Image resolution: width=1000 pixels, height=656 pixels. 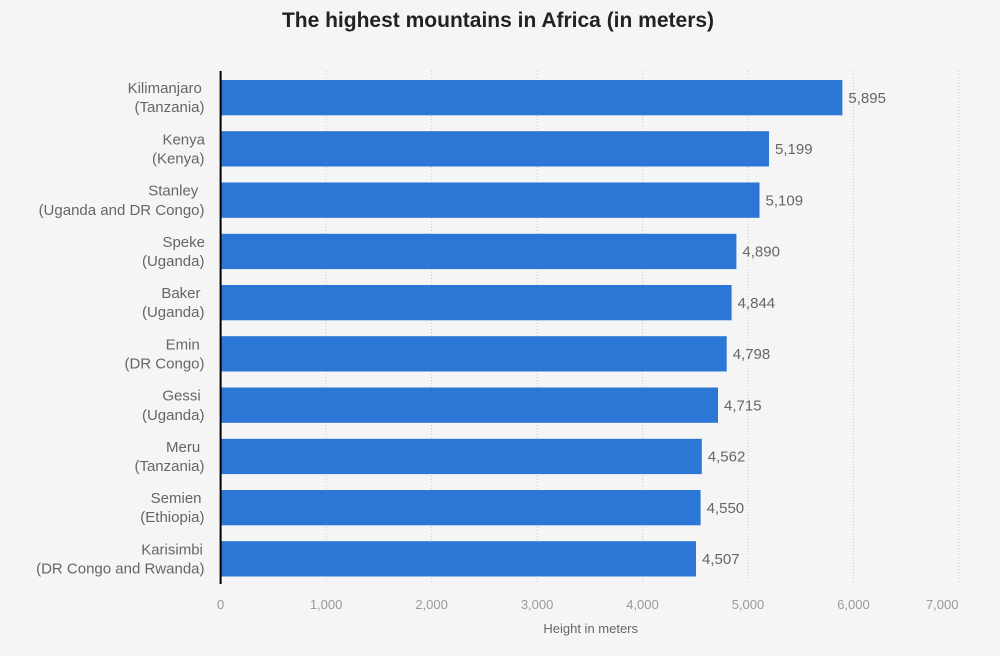 What do you see at coordinates (721, 559) in the screenshot?
I see `svg-text: 4,507` at bounding box center [721, 559].